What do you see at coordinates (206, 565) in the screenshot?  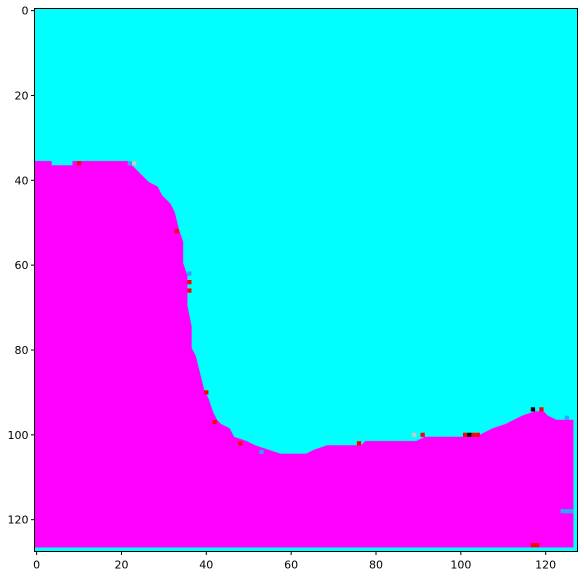 I see `x-tick-label-40: 40` at bounding box center [206, 565].